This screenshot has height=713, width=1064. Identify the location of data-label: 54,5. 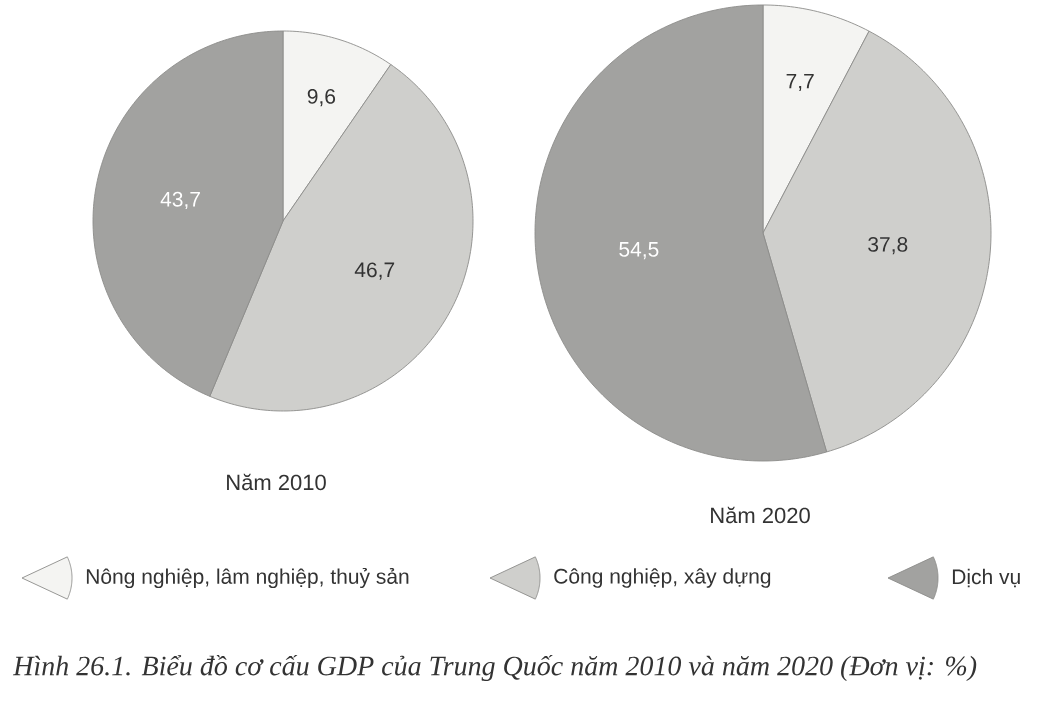
(639, 251).